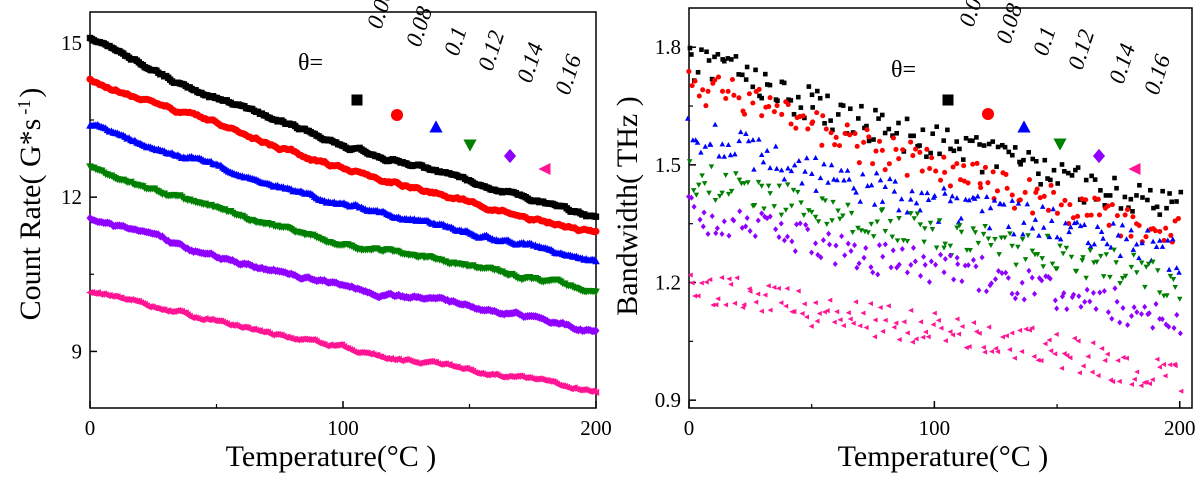 The height and width of the screenshot is (483, 1200). Describe the element at coordinates (988, 114) in the screenshot. I see `legend-marker-0.08` at that location.